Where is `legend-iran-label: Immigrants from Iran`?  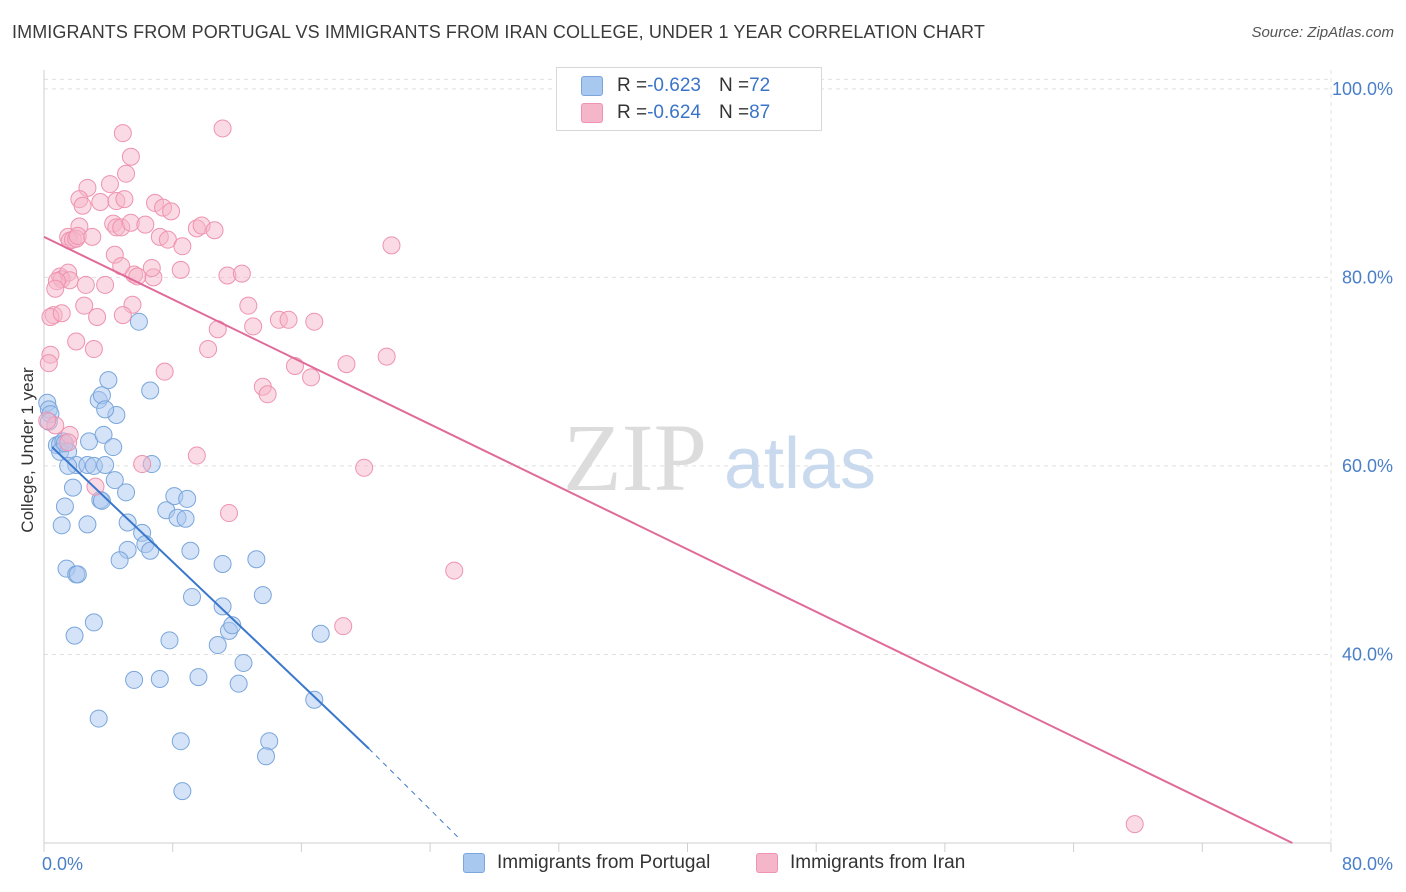 legend-iran-label: Immigrants from Iran is located at coordinates (878, 862).